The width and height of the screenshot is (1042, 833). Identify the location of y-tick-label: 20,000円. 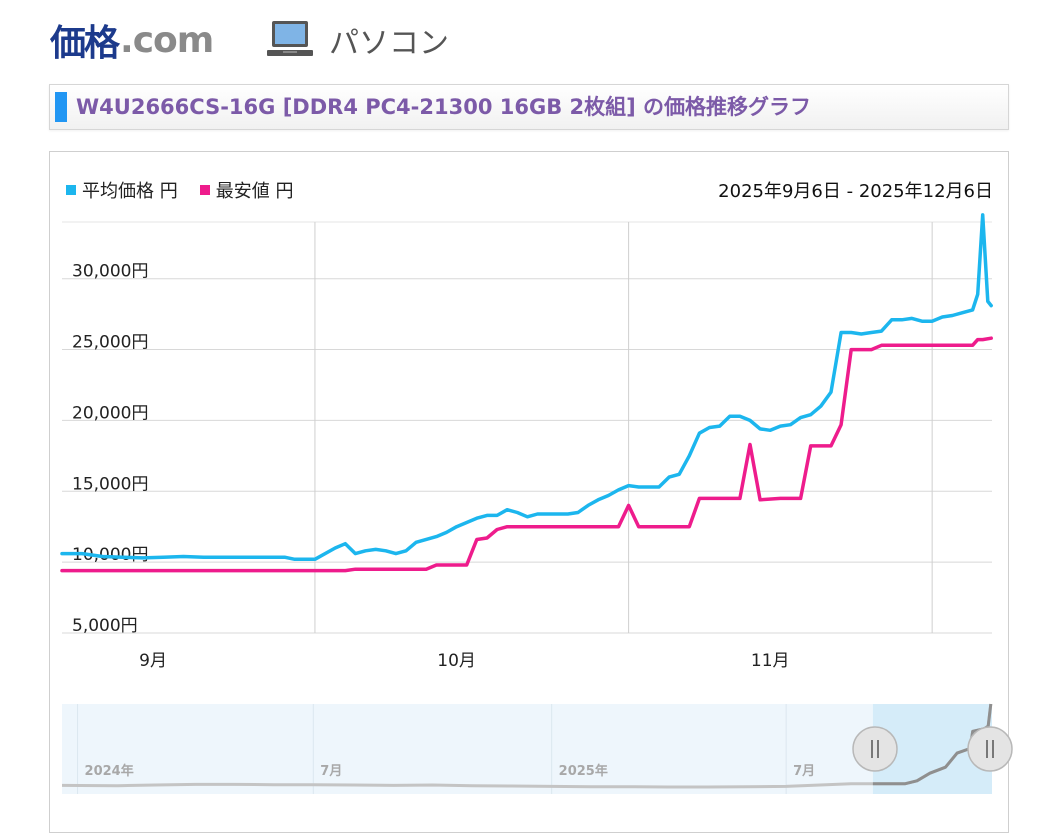
(110, 413).